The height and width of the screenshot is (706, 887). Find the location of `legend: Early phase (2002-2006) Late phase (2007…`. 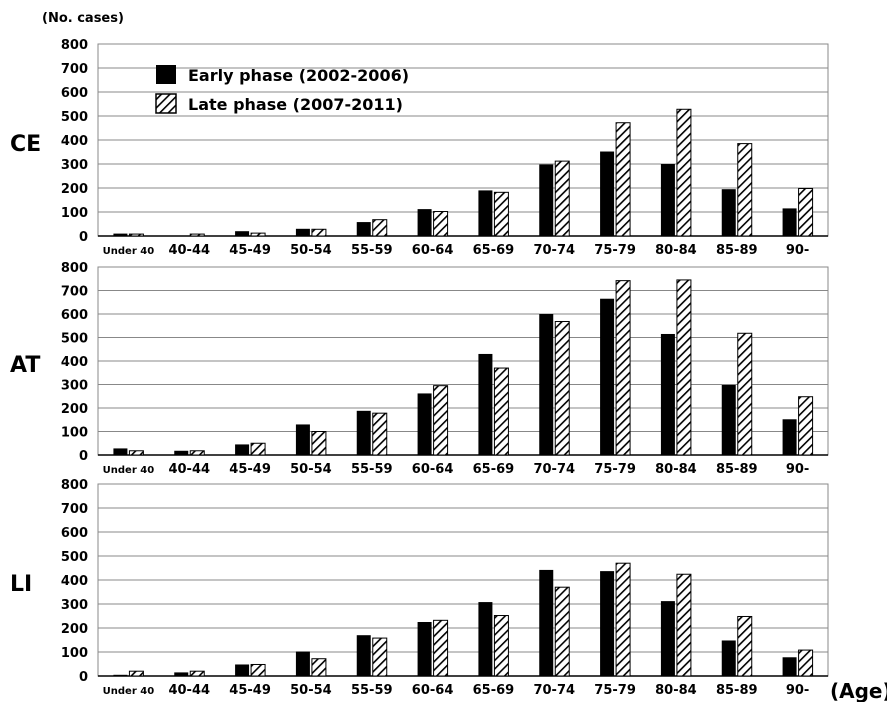

legend: Early phase (2002-2006) Late phase (2007… is located at coordinates (282, 89).